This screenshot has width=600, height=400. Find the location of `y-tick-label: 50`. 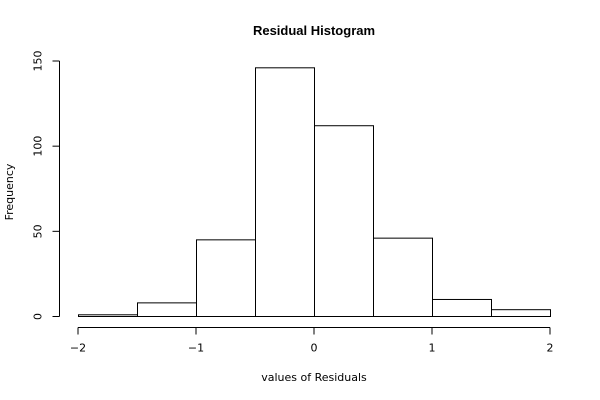

y-tick-label: 50 is located at coordinates (38, 231).